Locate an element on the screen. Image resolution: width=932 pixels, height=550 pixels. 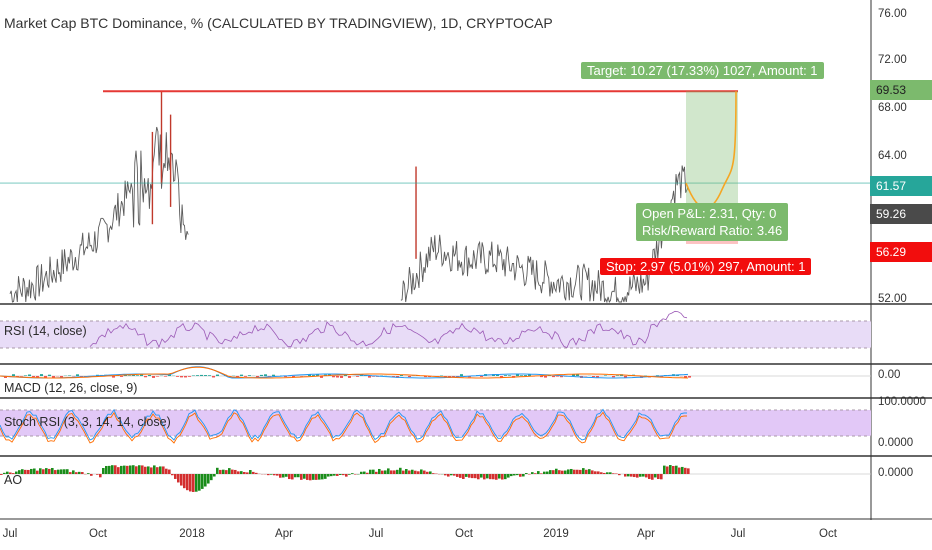
macd-legend: MACD (12, 26, close, 9) is located at coordinates (71, 388).